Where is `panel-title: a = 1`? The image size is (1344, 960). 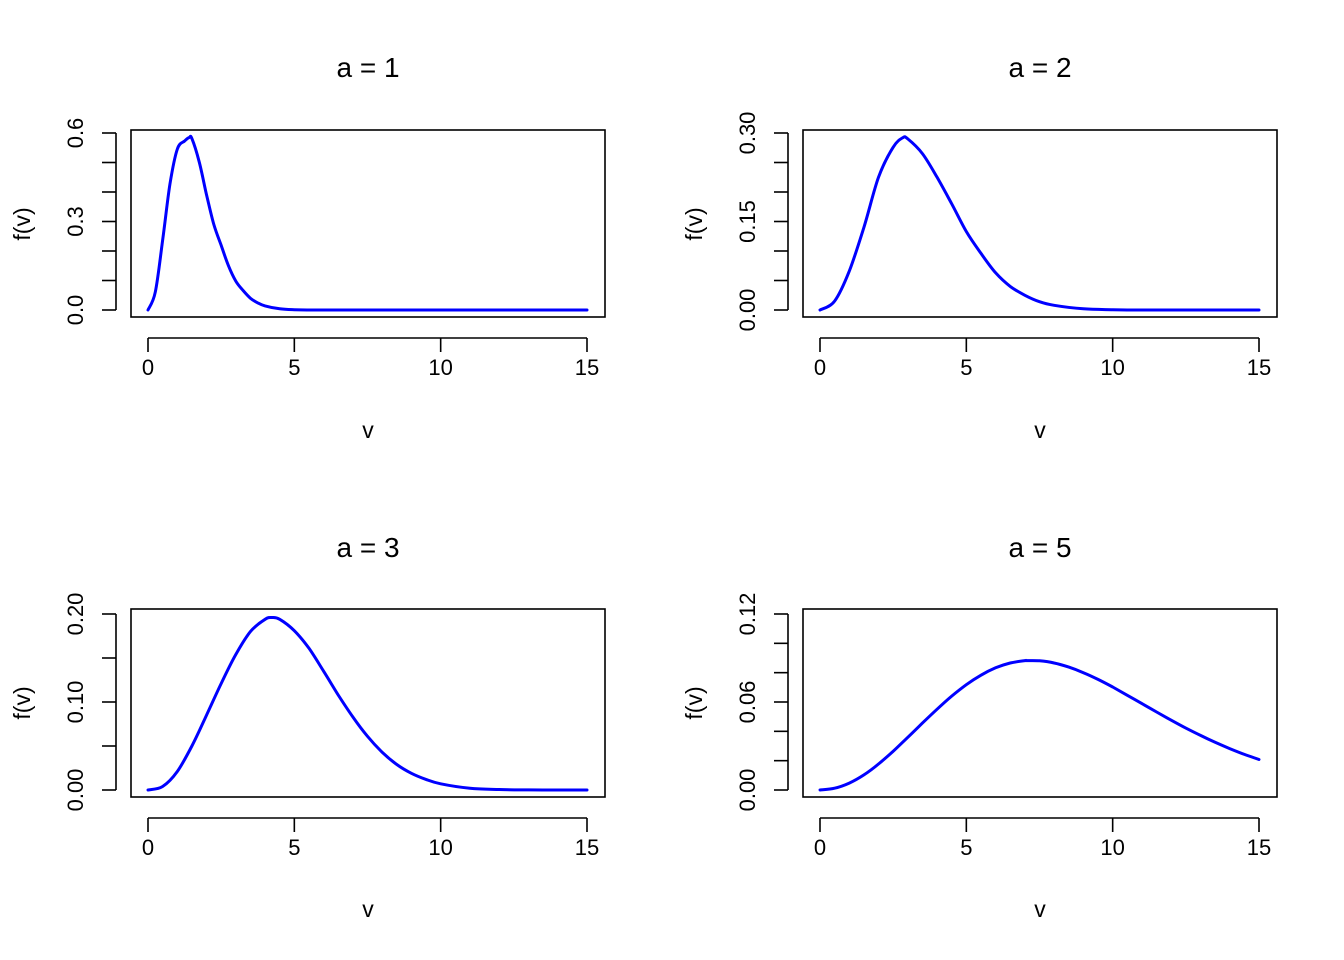 panel-title: a = 1 is located at coordinates (367, 67).